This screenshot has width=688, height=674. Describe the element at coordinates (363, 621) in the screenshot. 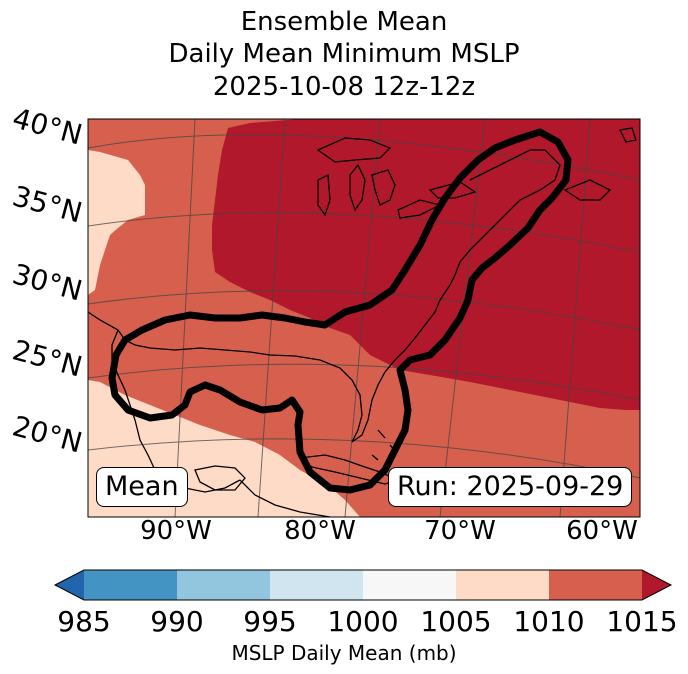

I see `colorbar-tick-1000: 1000` at that location.